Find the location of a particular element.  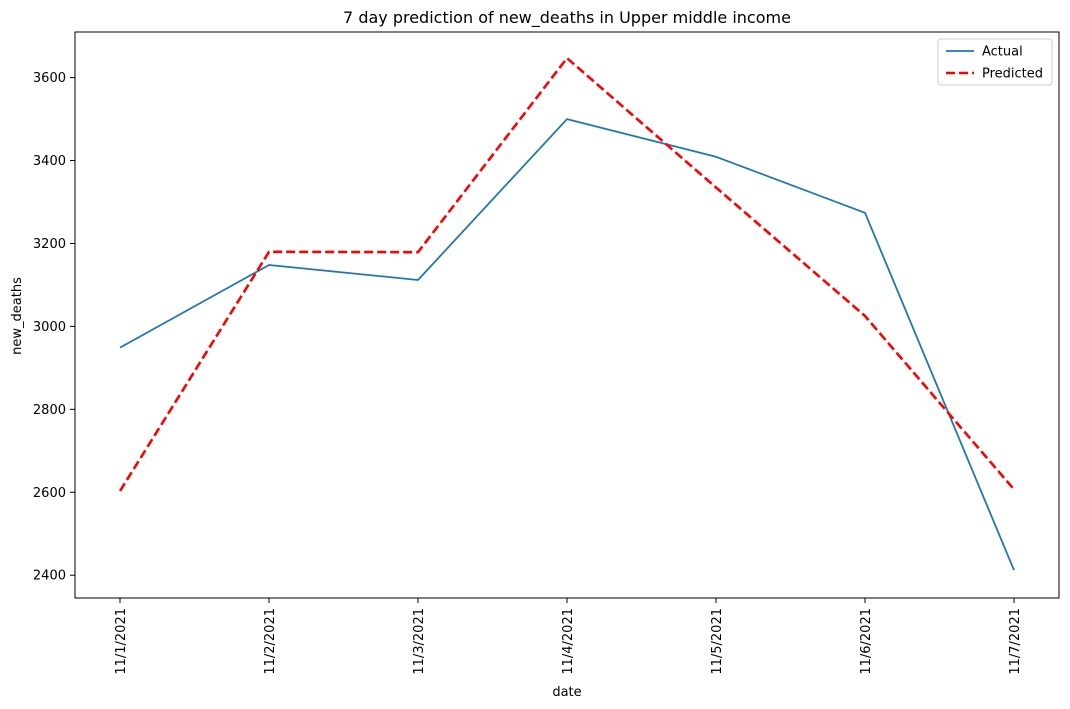

y-tick-label: 3600 is located at coordinates (49, 78).